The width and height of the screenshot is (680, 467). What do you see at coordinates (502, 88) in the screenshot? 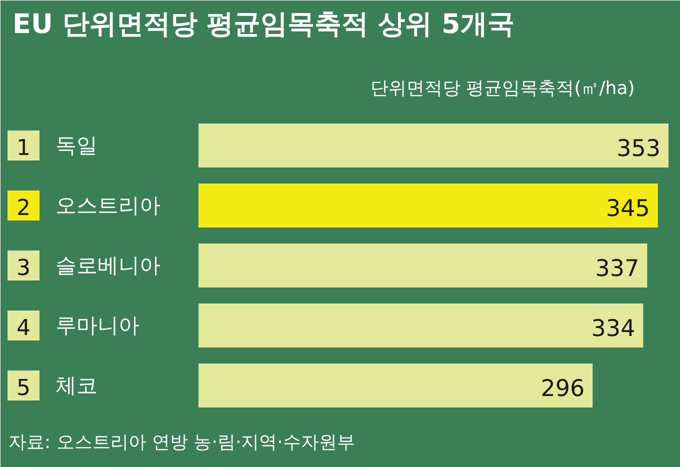
I see `x-axis-title: 단위면적당 평균임목축적(㎥/ha)` at bounding box center [502, 88].